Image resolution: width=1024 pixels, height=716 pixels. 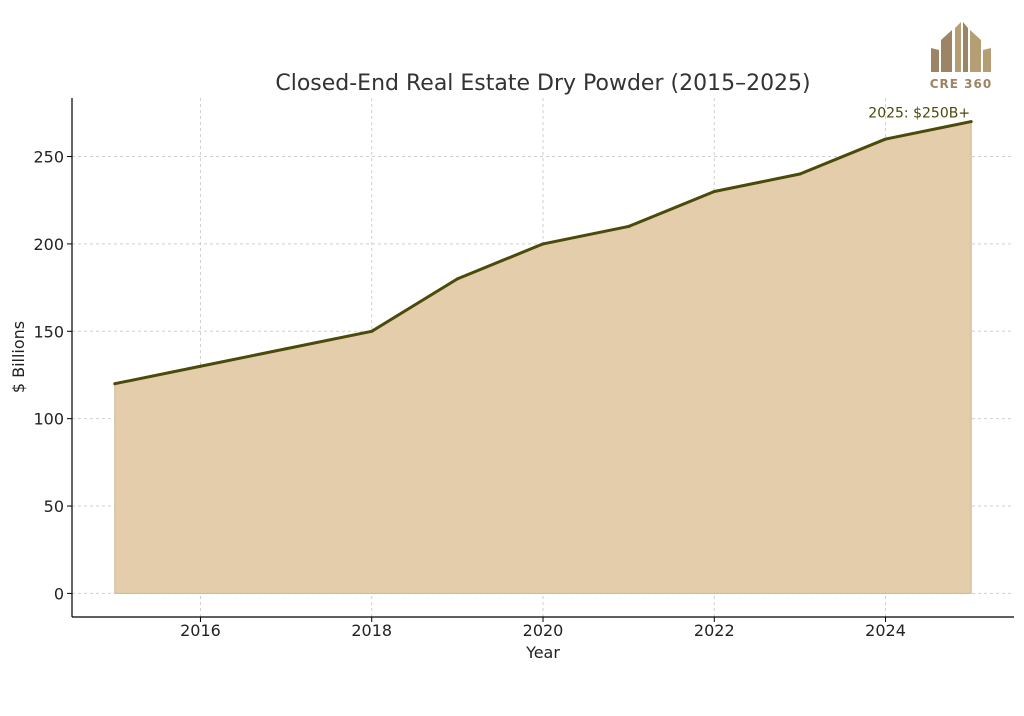 I want to click on building-logo-icon, so click(x=961, y=47).